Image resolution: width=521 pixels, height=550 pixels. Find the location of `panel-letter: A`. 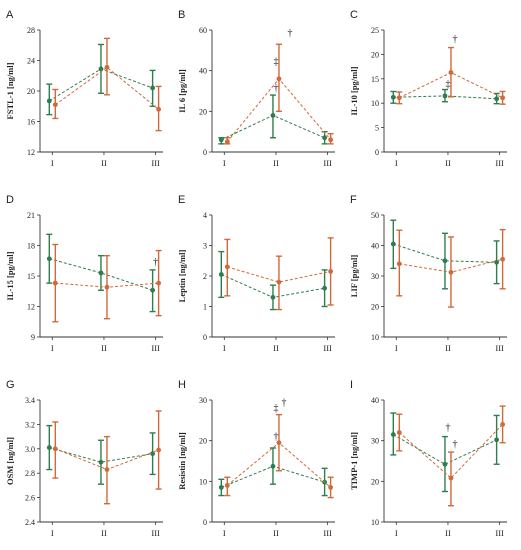

panel-letter: A is located at coordinates (10, 15).